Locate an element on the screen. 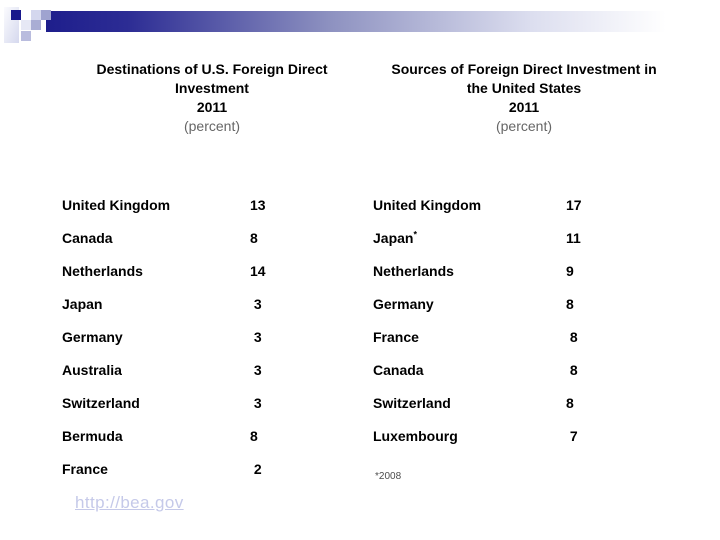 This screenshot has width=720, height=540. percent-value: 14 is located at coordinates (258, 271).